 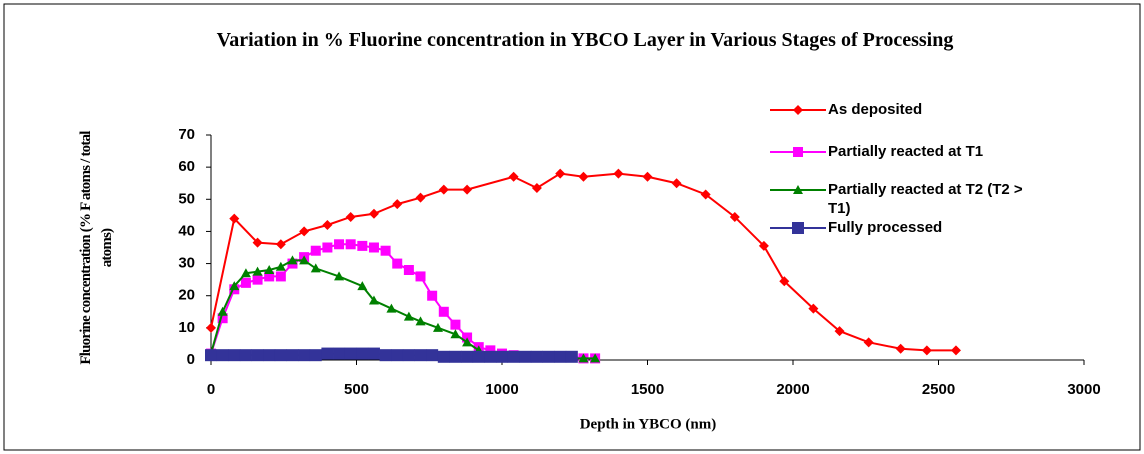 What do you see at coordinates (925, 199) in the screenshot?
I see `legend-label: Partially reacted at T2 (T2 > T1)` at bounding box center [925, 199].